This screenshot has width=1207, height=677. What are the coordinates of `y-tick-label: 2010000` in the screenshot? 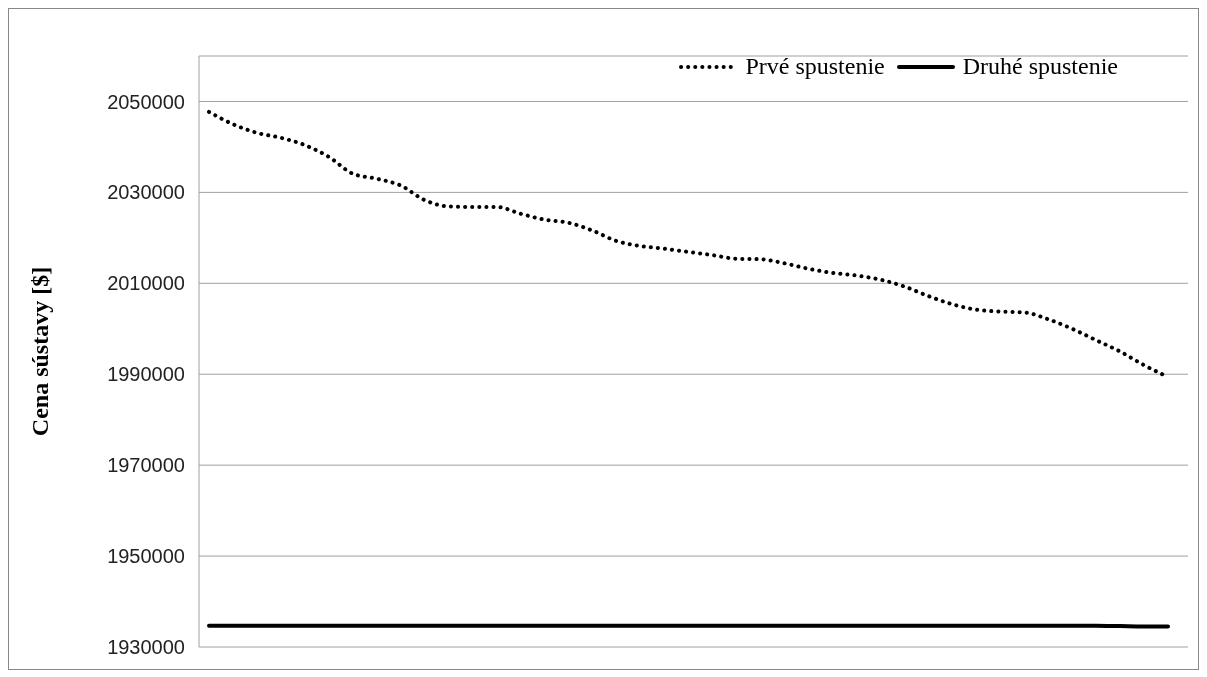 It's located at (146, 283).